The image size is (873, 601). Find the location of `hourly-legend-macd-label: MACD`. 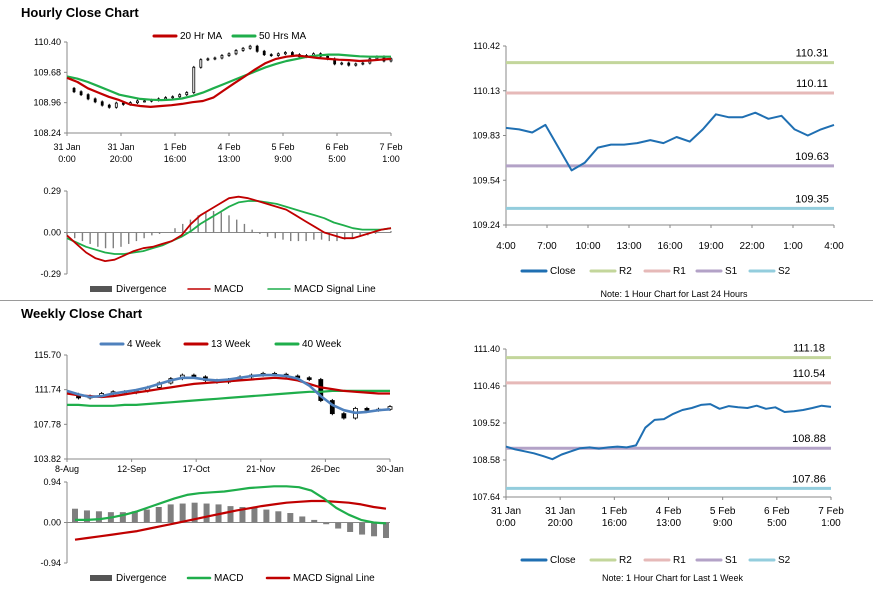

hourly-legend-macd-label: MACD is located at coordinates (228, 289).